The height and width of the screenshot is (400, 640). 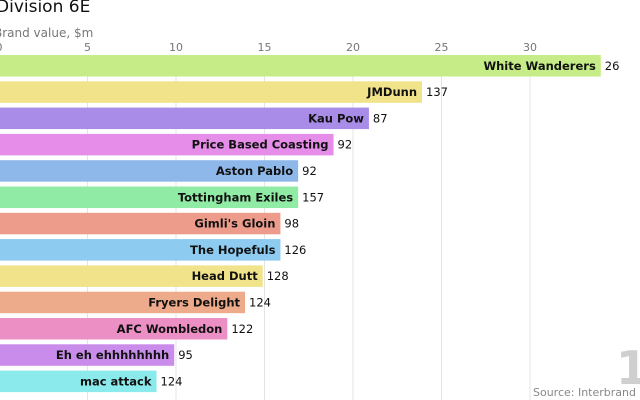 I want to click on x-tick-label: 20, so click(x=353, y=47).